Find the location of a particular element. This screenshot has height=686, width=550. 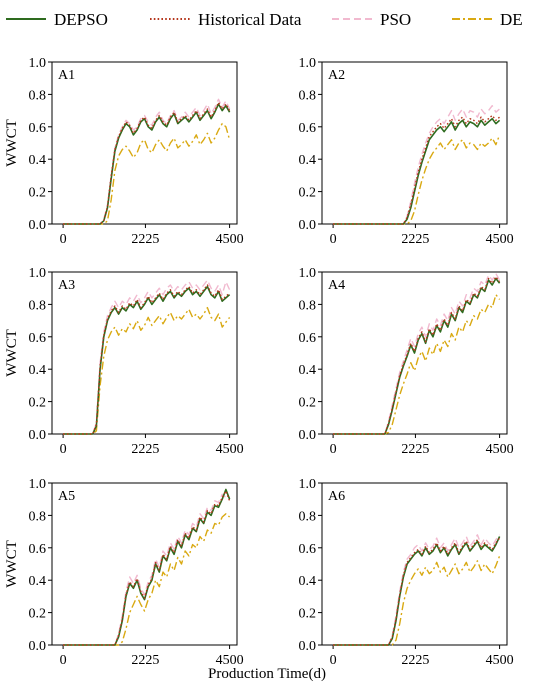

legend: DEPSO Historical Data PSO DE is located at coordinates (264, 19).